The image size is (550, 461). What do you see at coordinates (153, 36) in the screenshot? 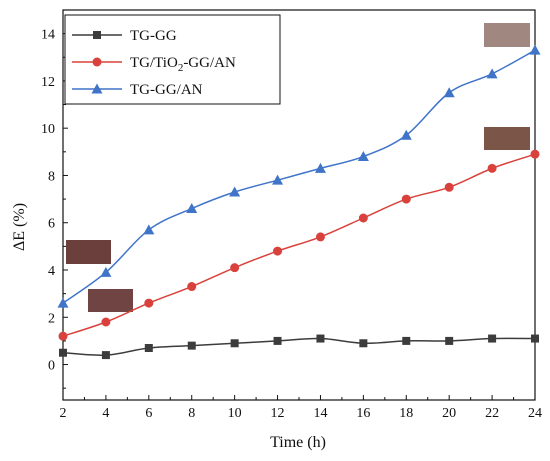
I see `legend-label: TG-GG` at bounding box center [153, 36].